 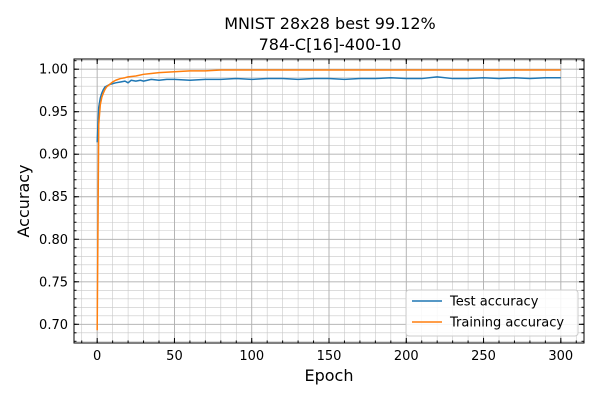 I want to click on y-tick-label: 0.85, so click(x=53, y=197).